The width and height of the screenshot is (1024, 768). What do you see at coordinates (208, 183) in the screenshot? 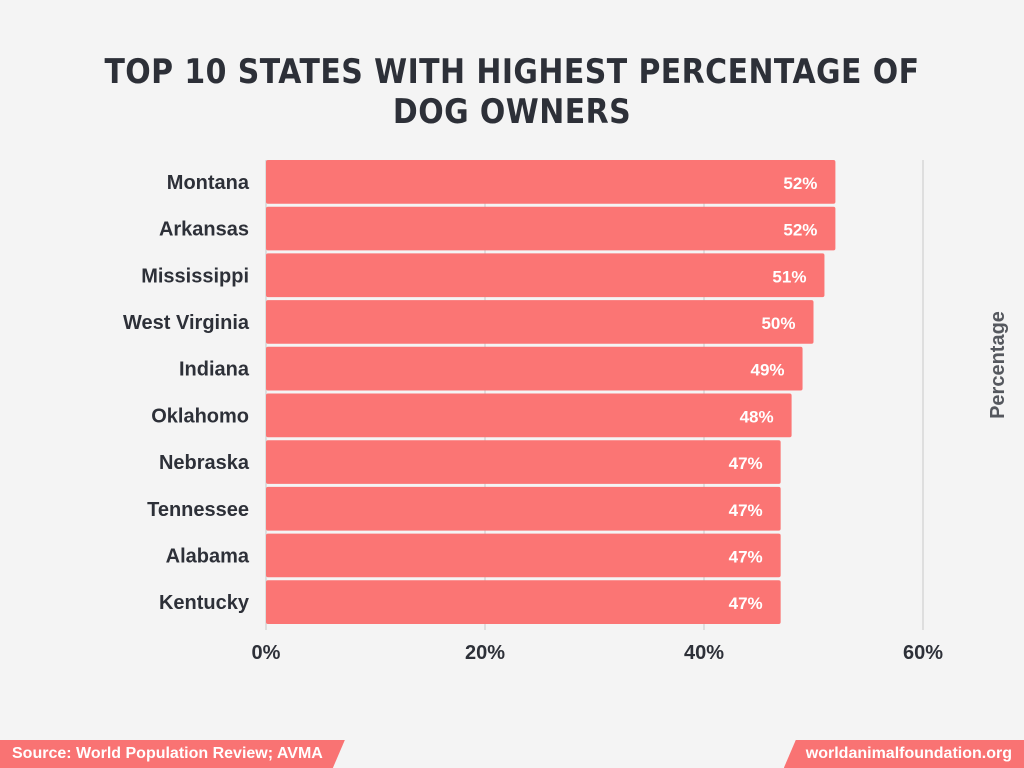
I see `category-label: Montana` at bounding box center [208, 183].